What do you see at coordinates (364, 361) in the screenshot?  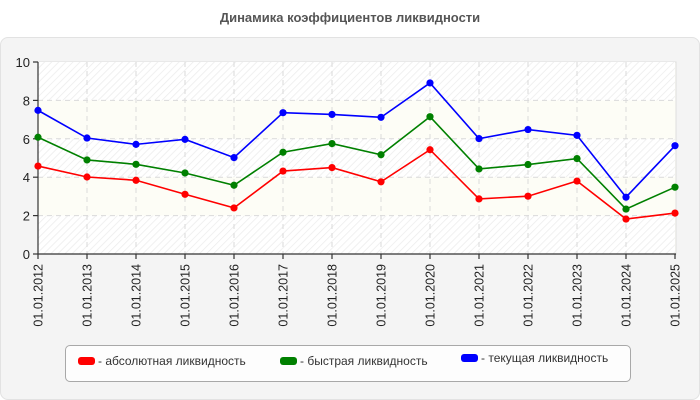 I see `legend-label: - быстрая ликвидность` at bounding box center [364, 361].